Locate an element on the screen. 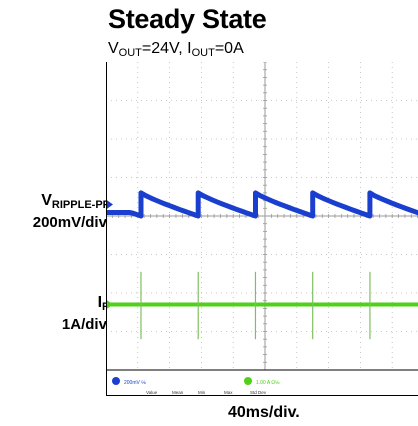 The image size is (418, 426). subtitle-i: I is located at coordinates (189, 48).